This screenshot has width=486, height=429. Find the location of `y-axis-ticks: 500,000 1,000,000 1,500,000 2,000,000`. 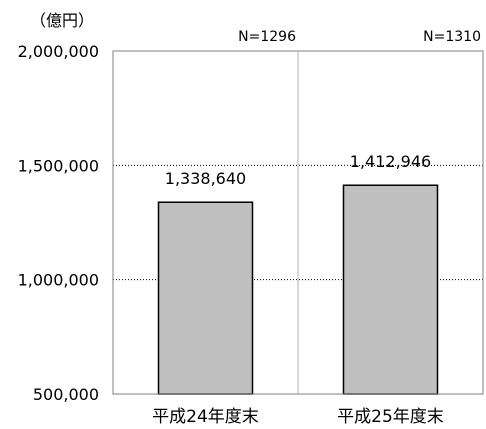

y-axis-ticks: 500,000 1,000,000 1,500,000 2,000,000 is located at coordinates (58, 223).